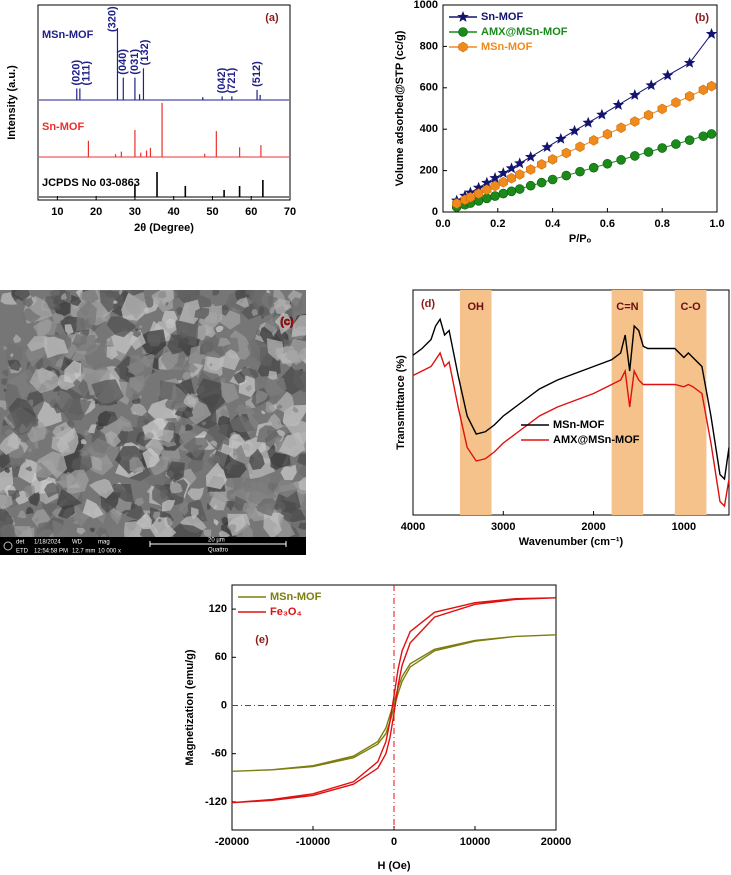 Image resolution: width=731 pixels, height=875 pixels. I want to click on y-axis-label: Volume adsorbed@STP (cc/g), so click(400, 108).